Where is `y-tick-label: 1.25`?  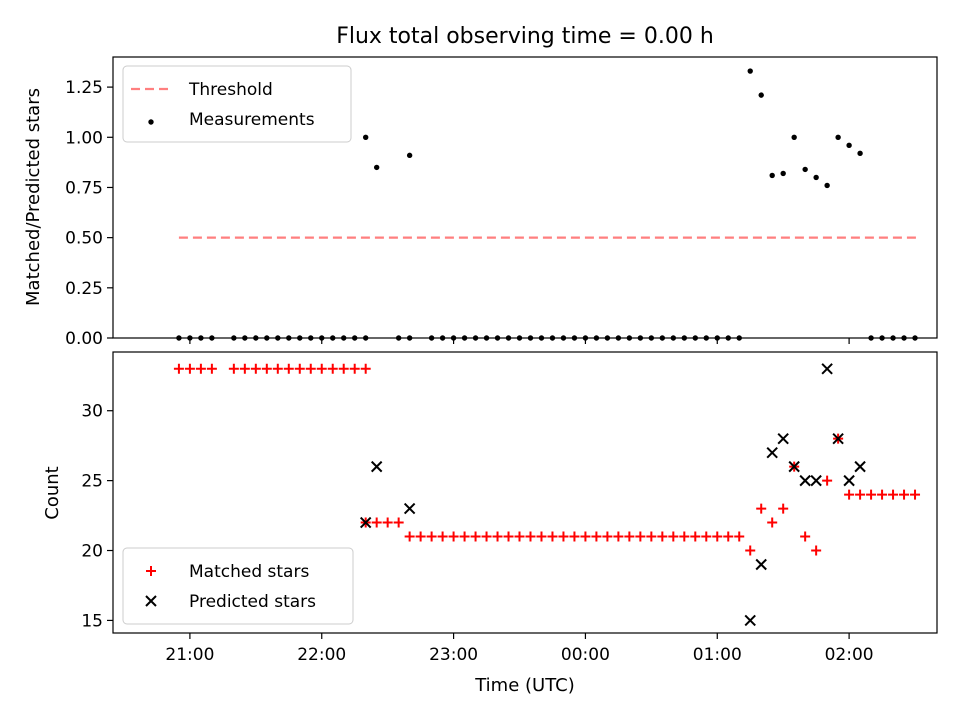 y-tick-label: 1.25 is located at coordinates (84, 88).